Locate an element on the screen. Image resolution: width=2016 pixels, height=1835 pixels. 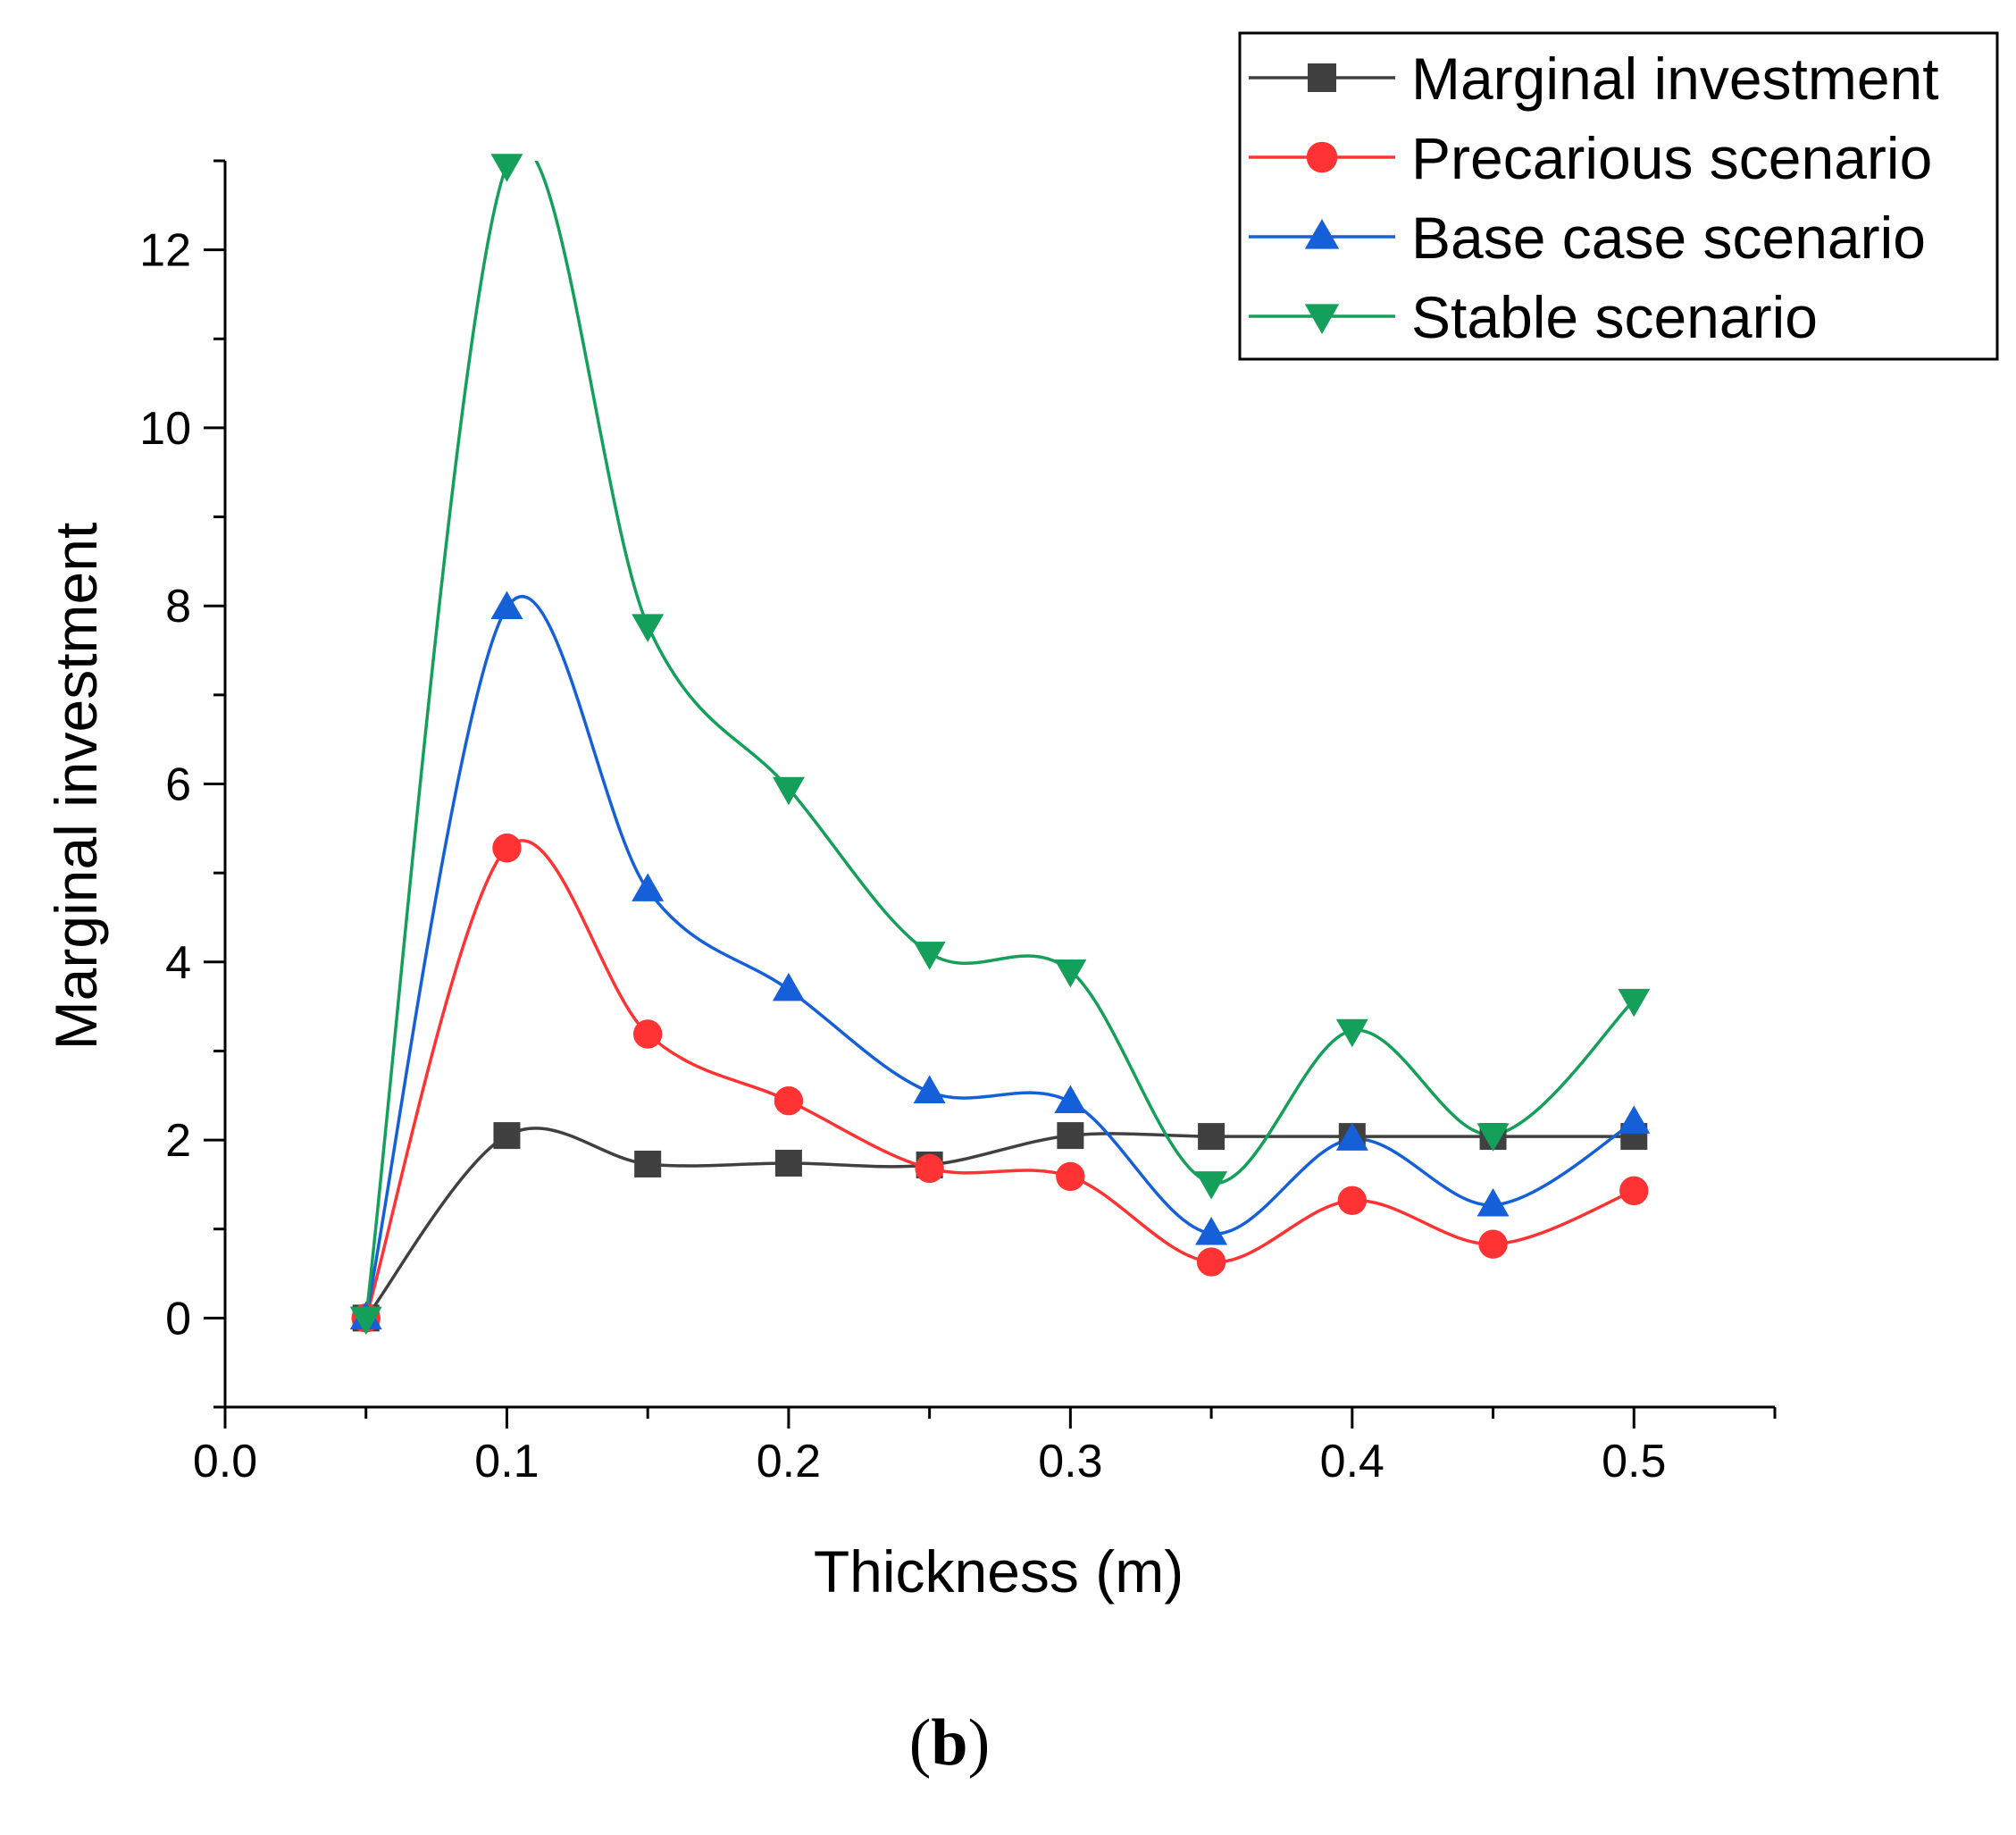
x-tick-label: 0.5 is located at coordinates (1634, 1461).